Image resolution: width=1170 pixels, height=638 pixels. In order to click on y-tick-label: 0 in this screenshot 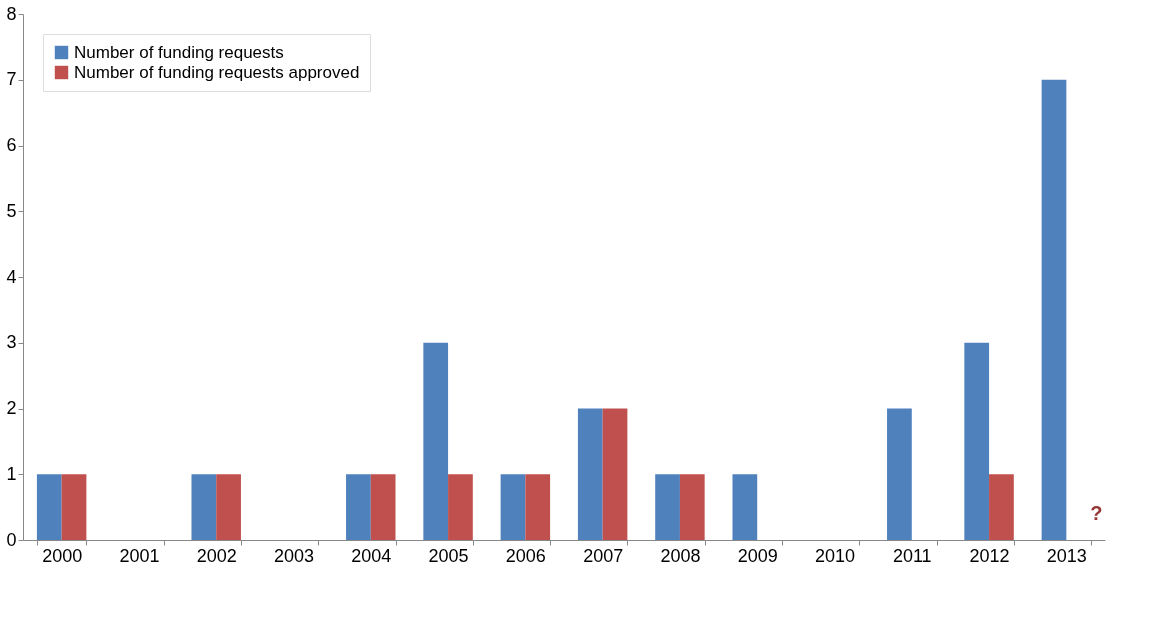, I will do `click(11, 539)`.